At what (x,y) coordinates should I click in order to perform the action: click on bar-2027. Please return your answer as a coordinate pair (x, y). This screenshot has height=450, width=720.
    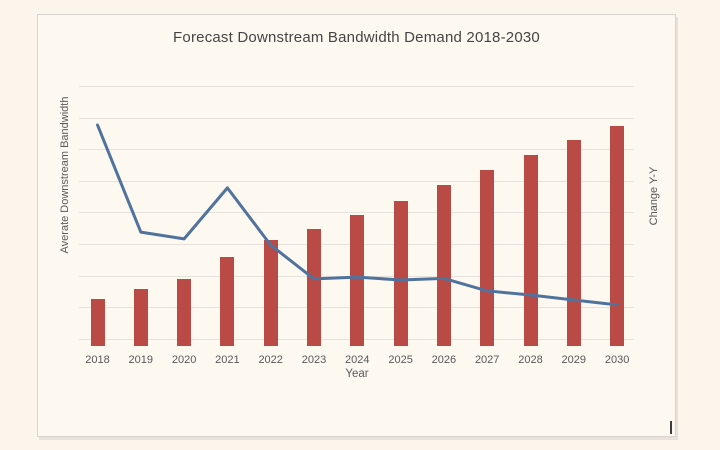
    Looking at the image, I should click on (487, 257).